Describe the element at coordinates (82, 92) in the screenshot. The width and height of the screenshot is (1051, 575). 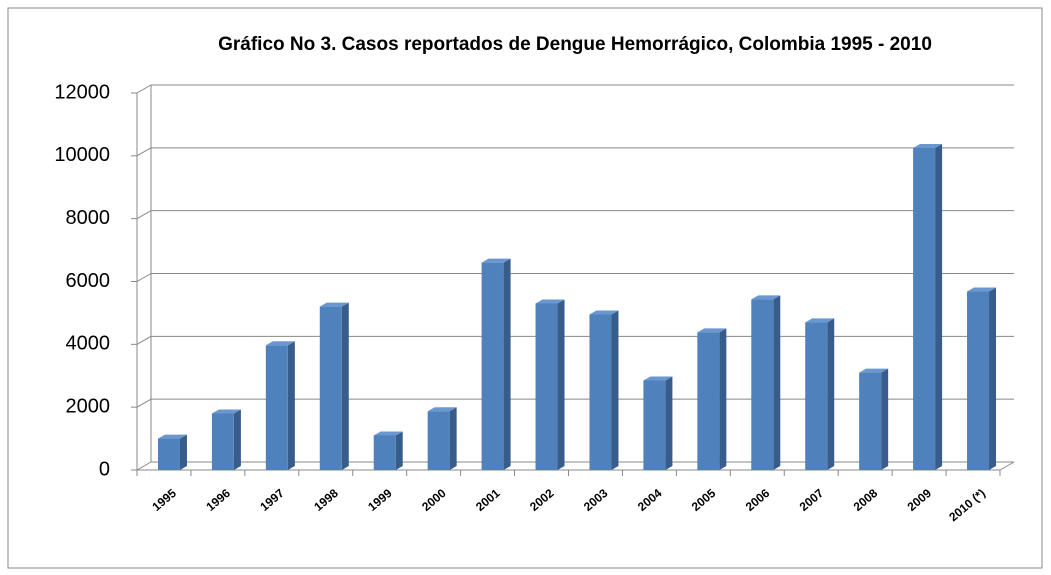
I see `y-tick-label: 12000` at that location.